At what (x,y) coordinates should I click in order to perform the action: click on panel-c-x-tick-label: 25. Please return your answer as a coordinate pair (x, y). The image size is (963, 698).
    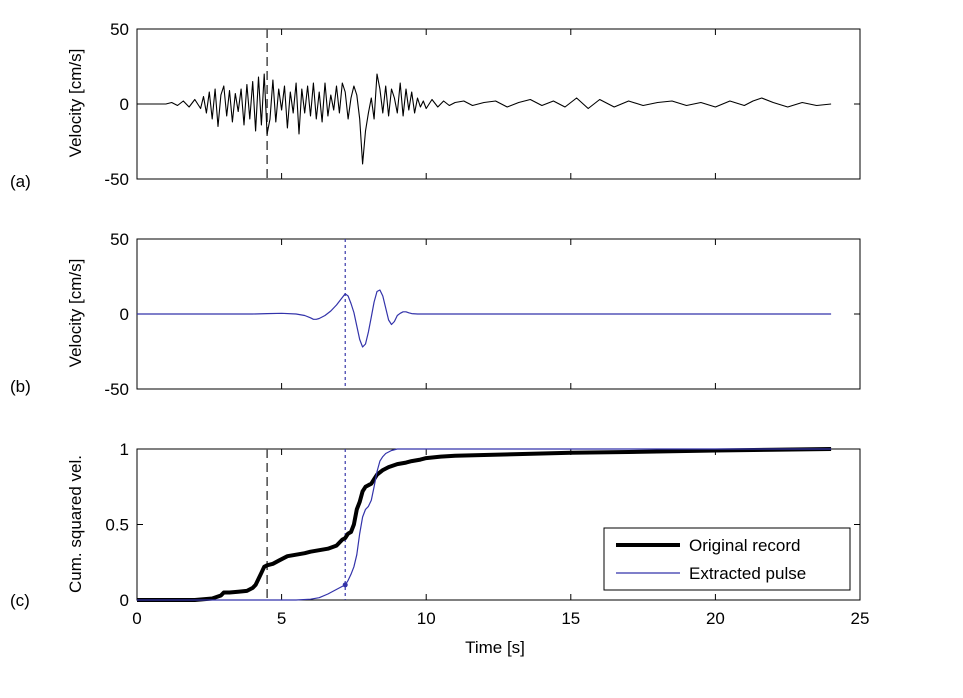
    Looking at the image, I should click on (860, 618).